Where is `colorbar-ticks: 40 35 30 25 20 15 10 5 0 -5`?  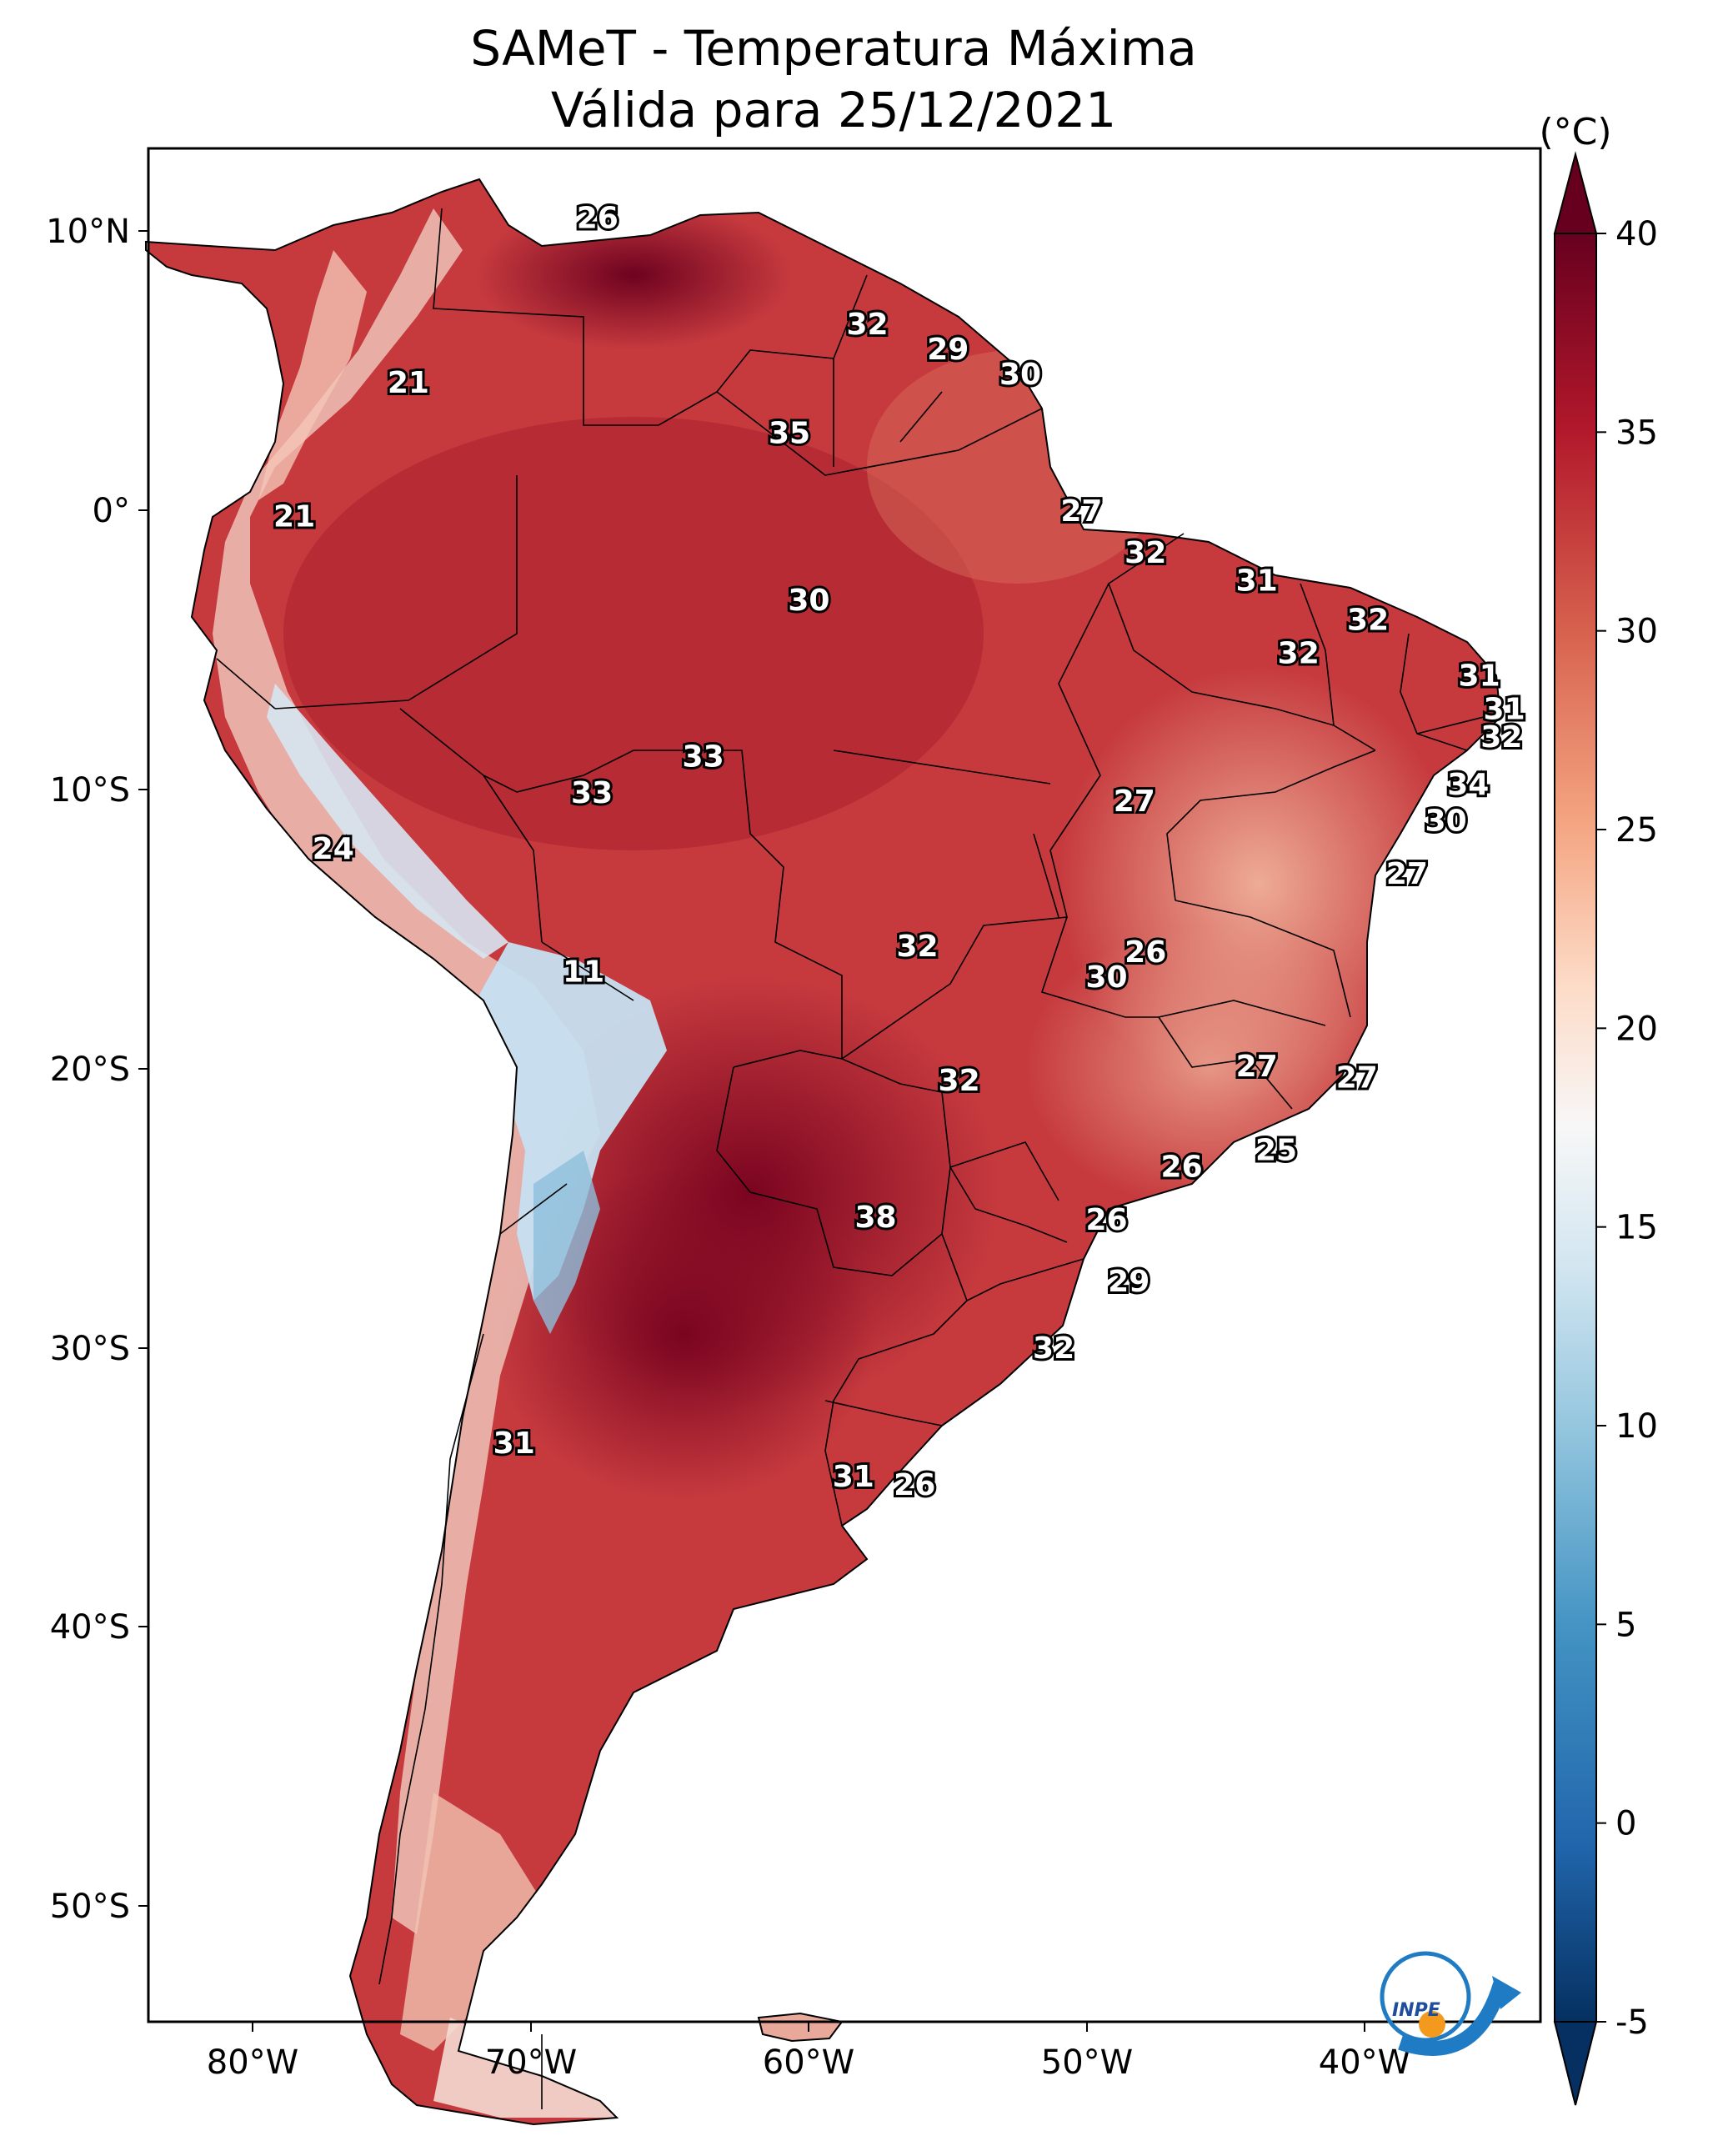 colorbar-ticks: 40 35 30 25 20 15 10 5 0 -5 is located at coordinates (1627, 1128).